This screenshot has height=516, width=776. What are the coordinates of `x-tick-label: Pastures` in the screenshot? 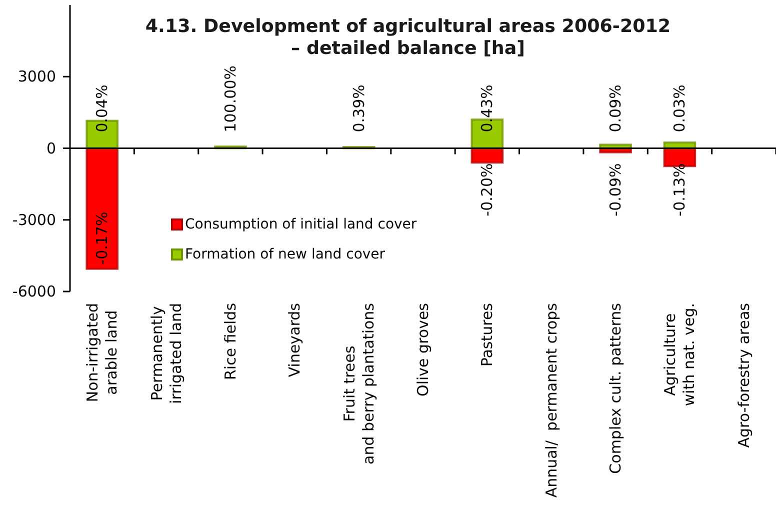 It's located at (487, 334).